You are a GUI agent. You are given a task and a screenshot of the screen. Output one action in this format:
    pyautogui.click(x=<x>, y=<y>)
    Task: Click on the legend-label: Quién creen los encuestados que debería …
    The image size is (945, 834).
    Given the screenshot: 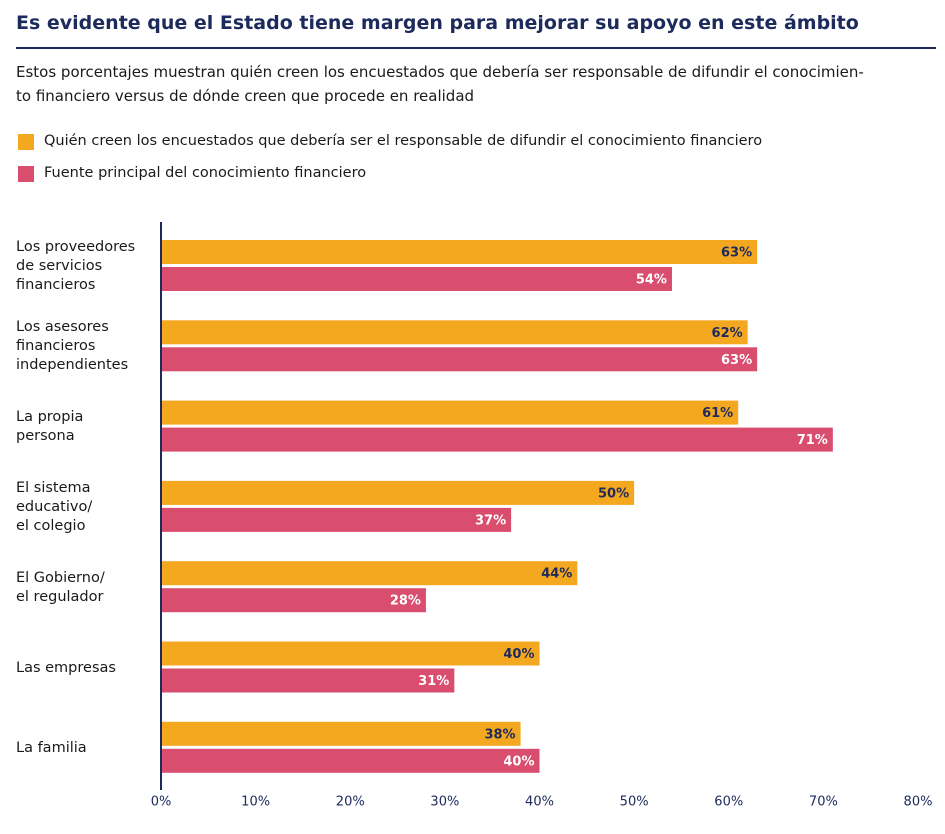 What is the action you would take?
    pyautogui.click(x=403, y=141)
    